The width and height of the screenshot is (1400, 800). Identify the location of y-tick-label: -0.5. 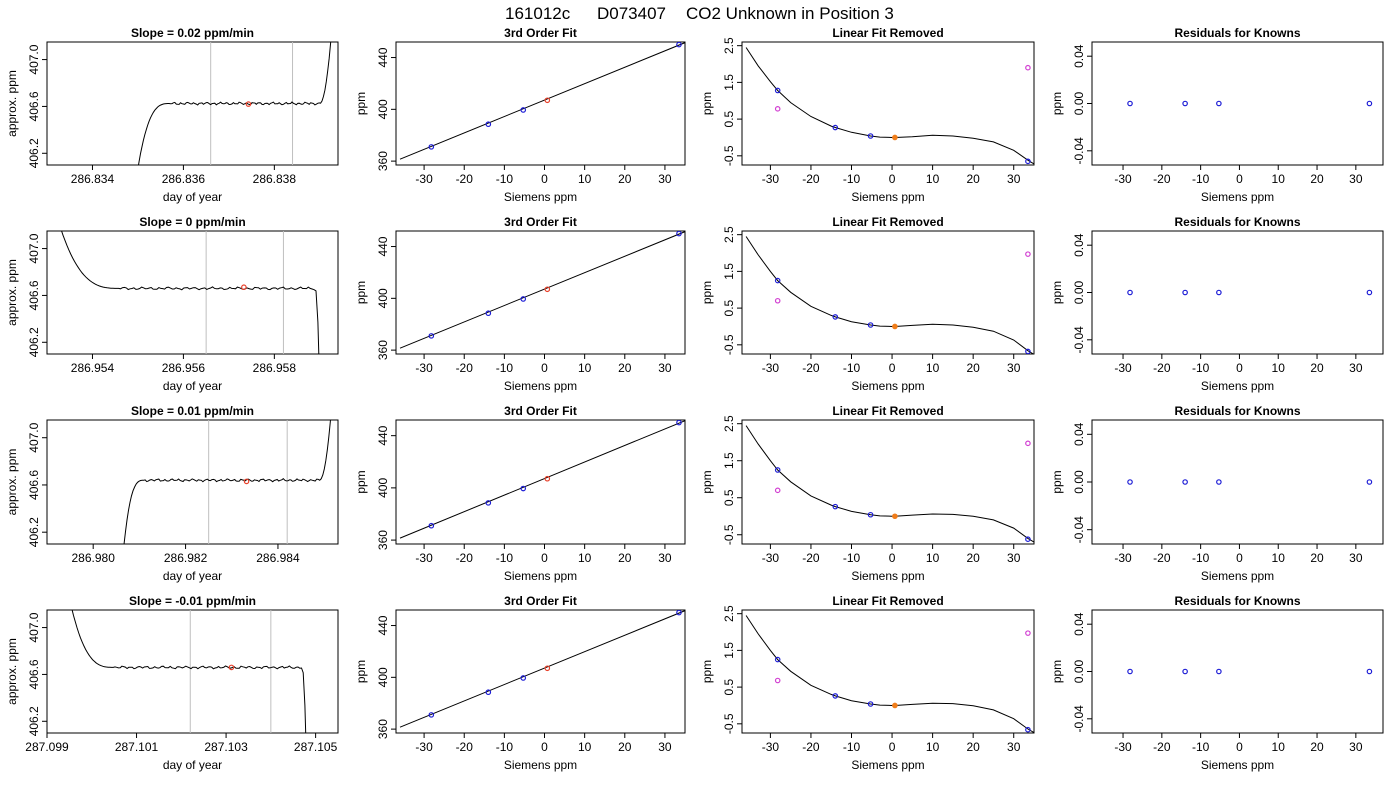
(729, 534).